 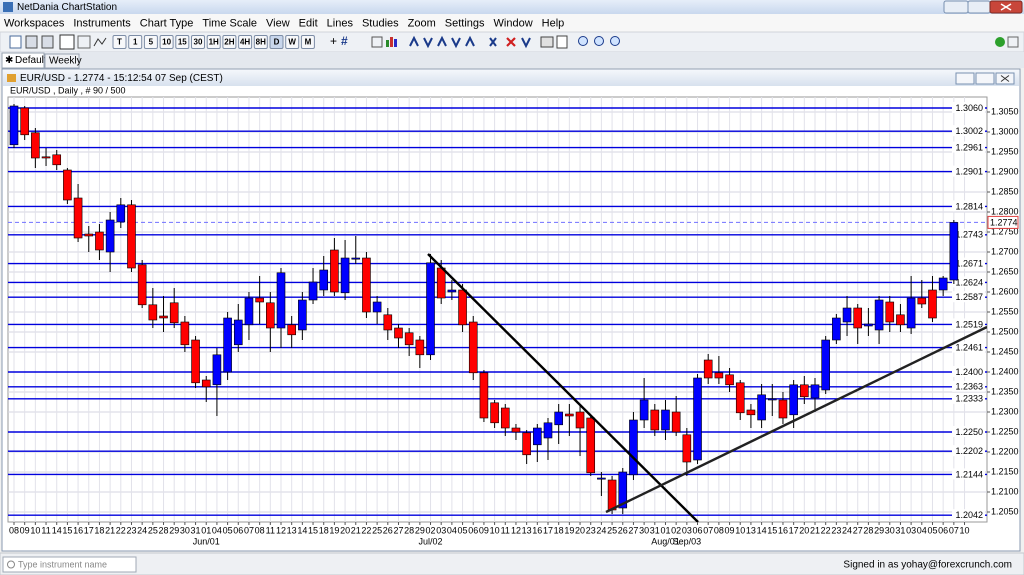 I want to click on tab-weekly, so click(x=62, y=61).